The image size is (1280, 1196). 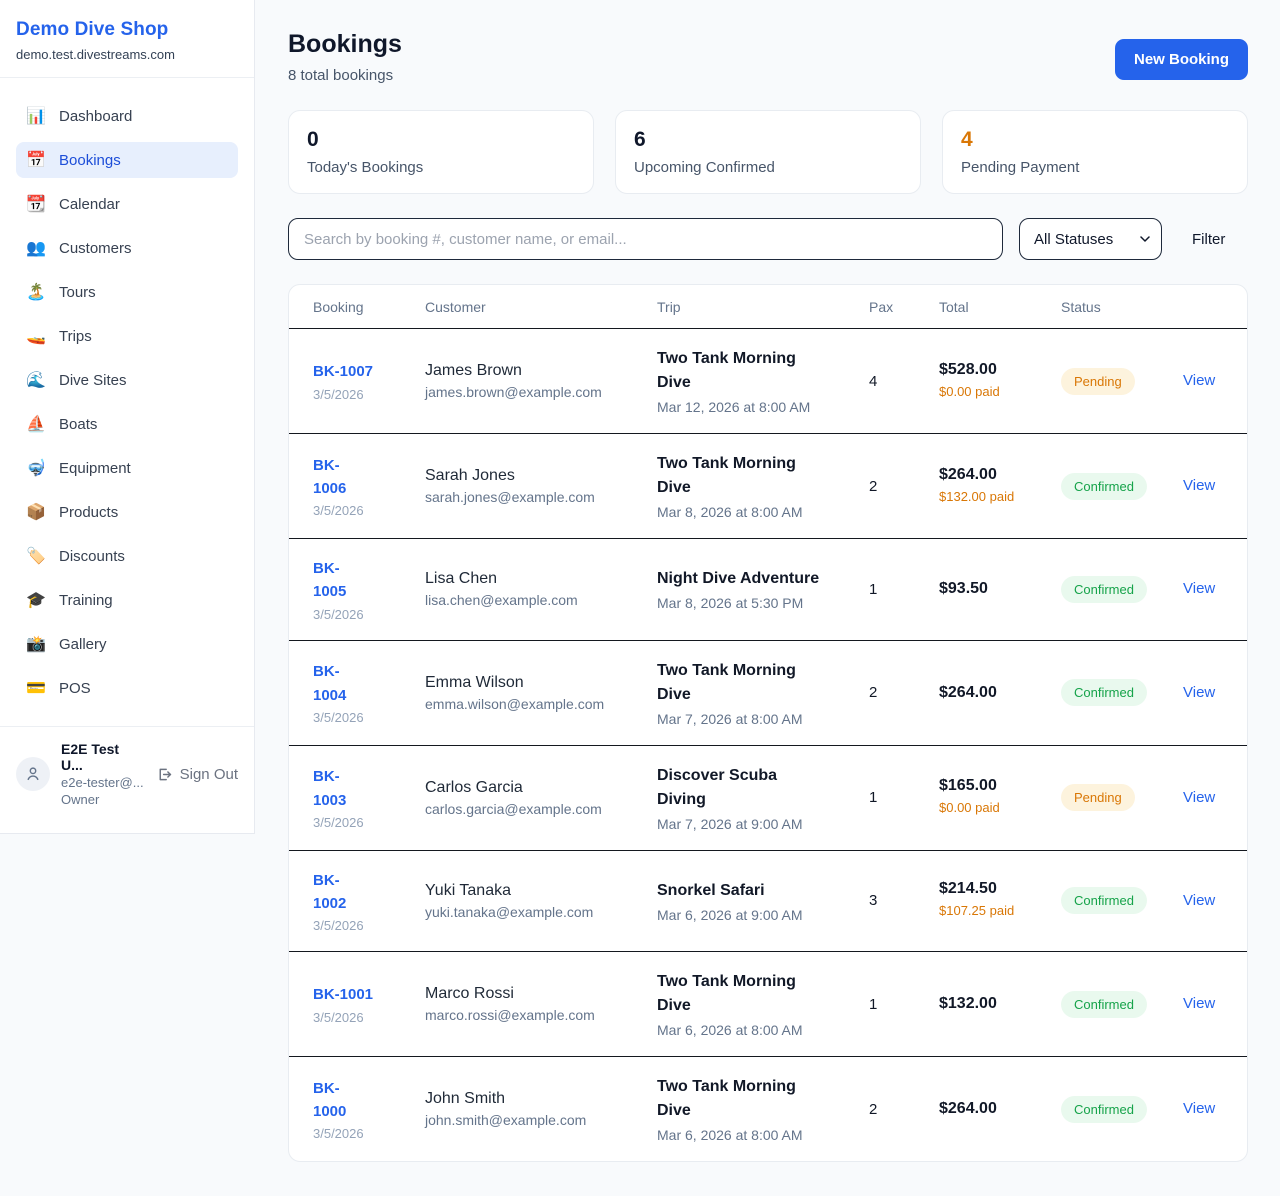 What do you see at coordinates (341, 75) in the screenshot?
I see `page-subtitle: 8 total bookings` at bounding box center [341, 75].